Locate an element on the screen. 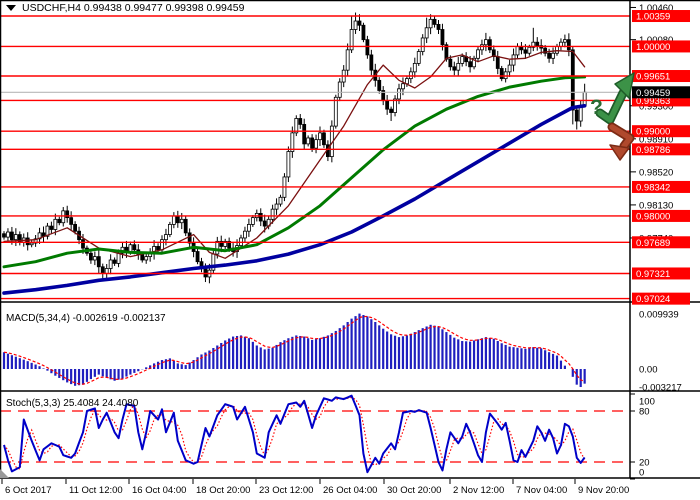 This screenshot has width=700, height=500. stoch-percent-k-line is located at coordinates (294, 434).